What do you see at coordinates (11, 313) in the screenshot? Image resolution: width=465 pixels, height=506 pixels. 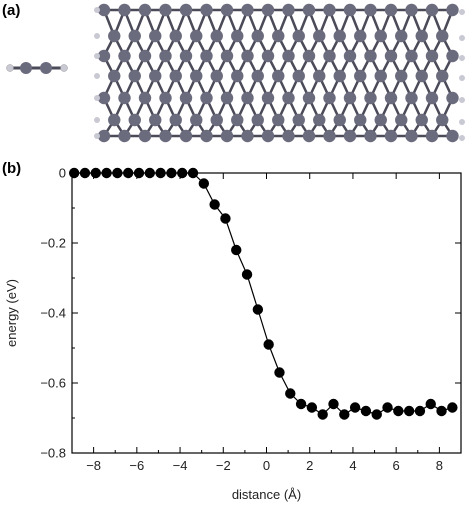 I see `y-axis-label: energy (eV)` at bounding box center [11, 313].